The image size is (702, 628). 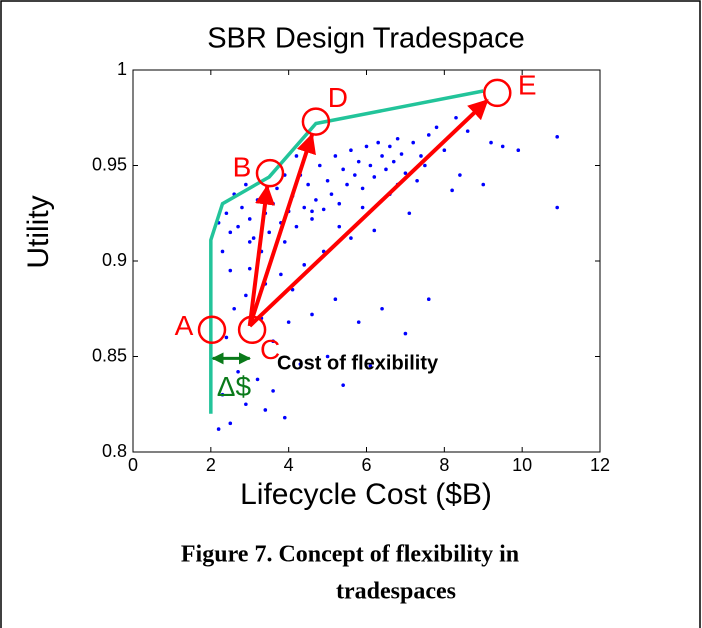 What do you see at coordinates (396, 592) in the screenshot?
I see `caption-line: tradespaces` at bounding box center [396, 592].